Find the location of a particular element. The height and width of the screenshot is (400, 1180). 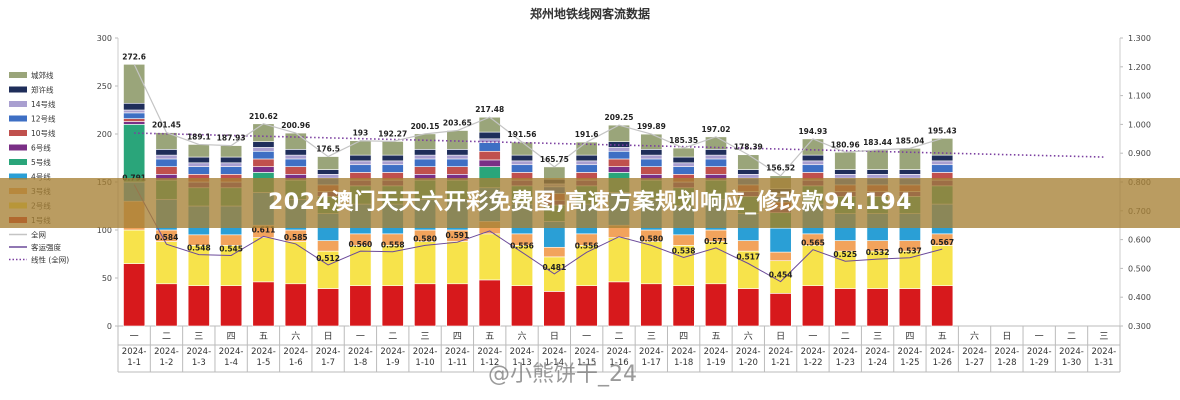

total-label: 185.35 is located at coordinates (683, 140).